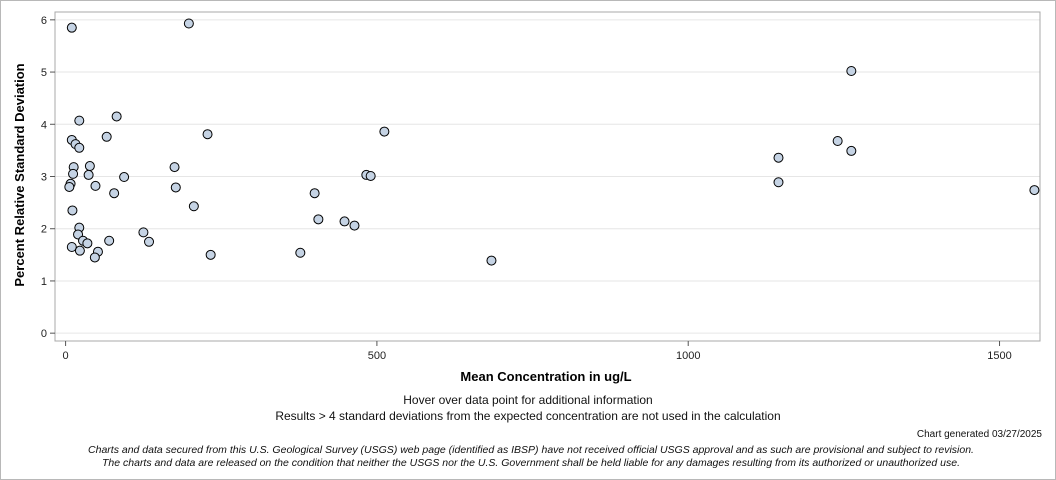  What do you see at coordinates (44, 282) in the screenshot?
I see `y-tick-label: 1` at bounding box center [44, 282].